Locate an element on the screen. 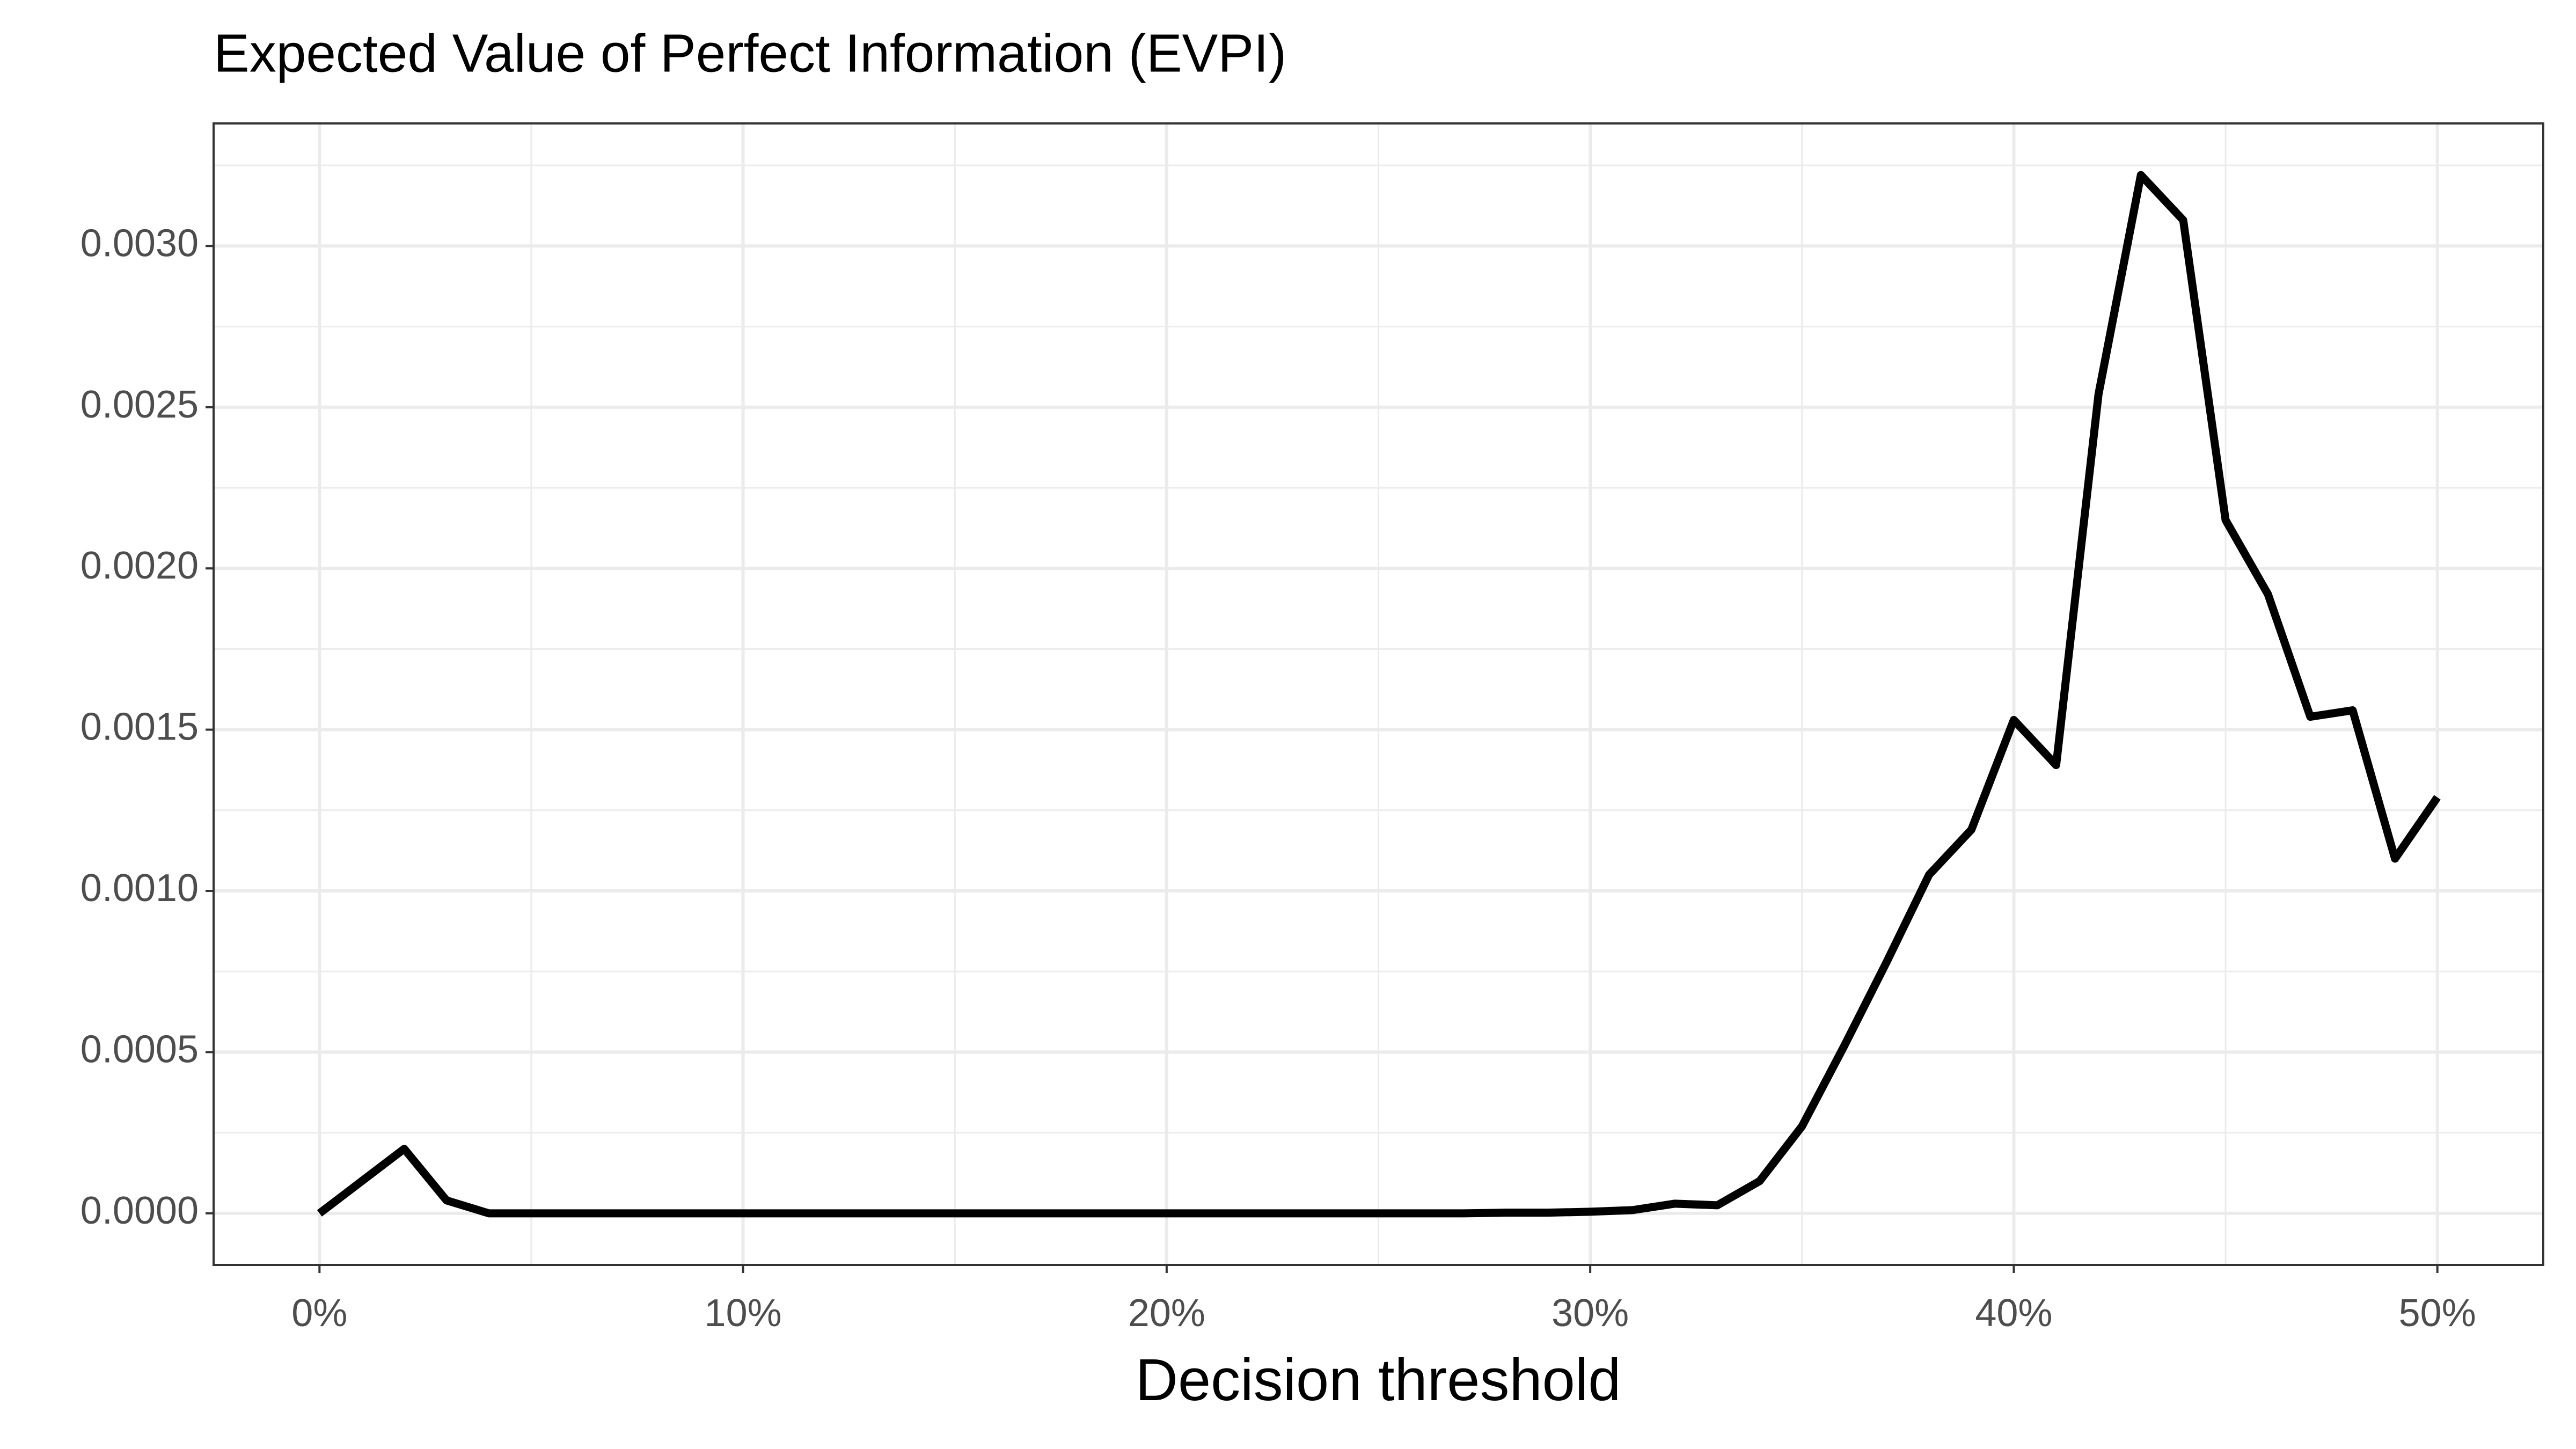 This screenshot has width=2576, height=1449. y-tick-label: 0.0030 is located at coordinates (139, 243).